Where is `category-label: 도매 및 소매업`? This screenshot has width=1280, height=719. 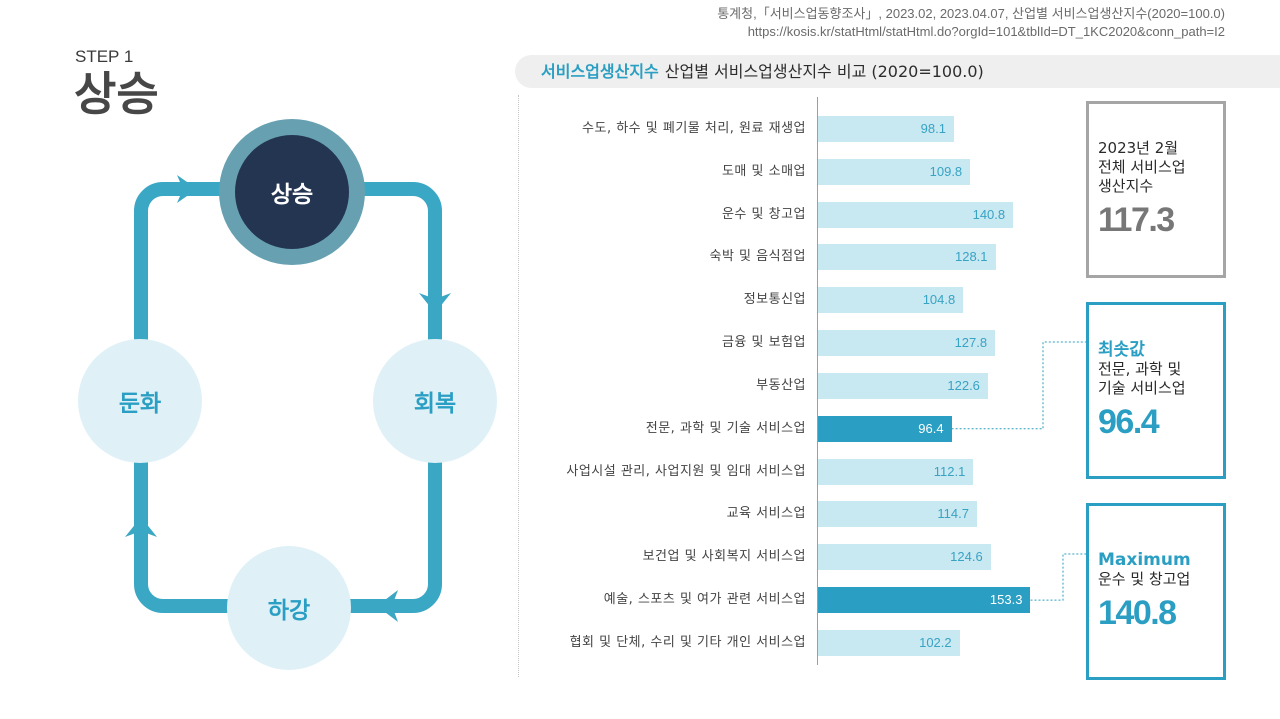 category-label: 도매 및 소매업 is located at coordinates (763, 171).